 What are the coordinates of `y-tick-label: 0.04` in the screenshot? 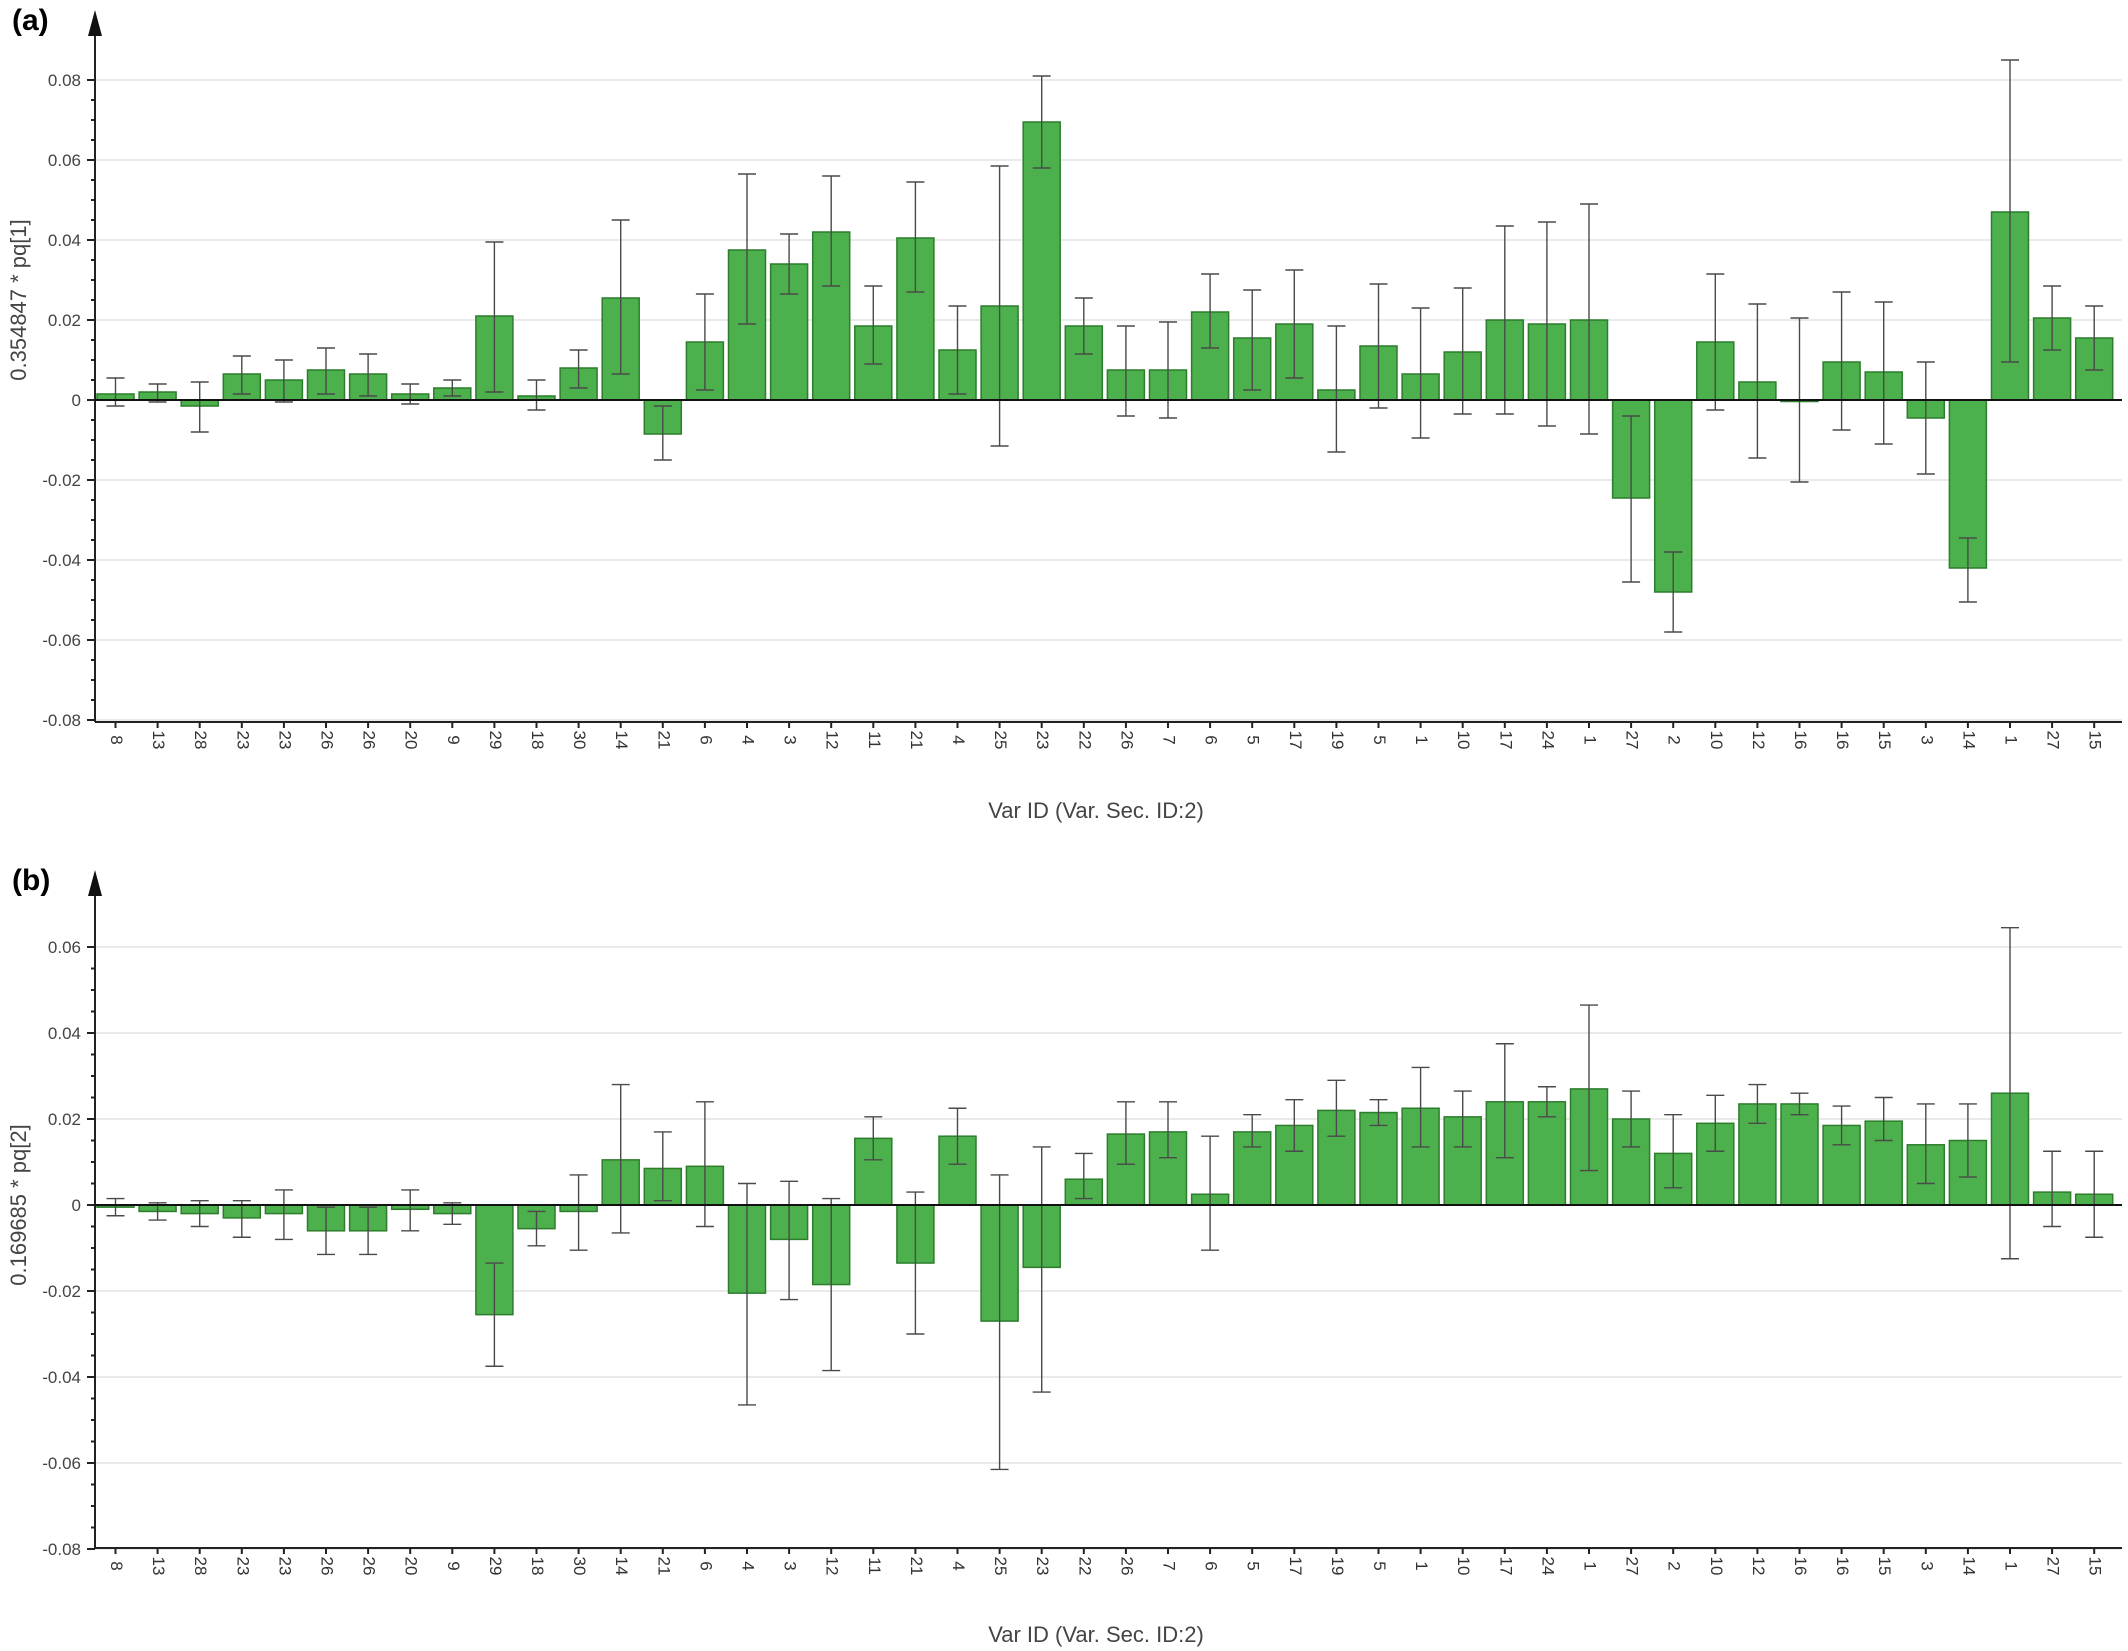 It's located at (64, 1033).